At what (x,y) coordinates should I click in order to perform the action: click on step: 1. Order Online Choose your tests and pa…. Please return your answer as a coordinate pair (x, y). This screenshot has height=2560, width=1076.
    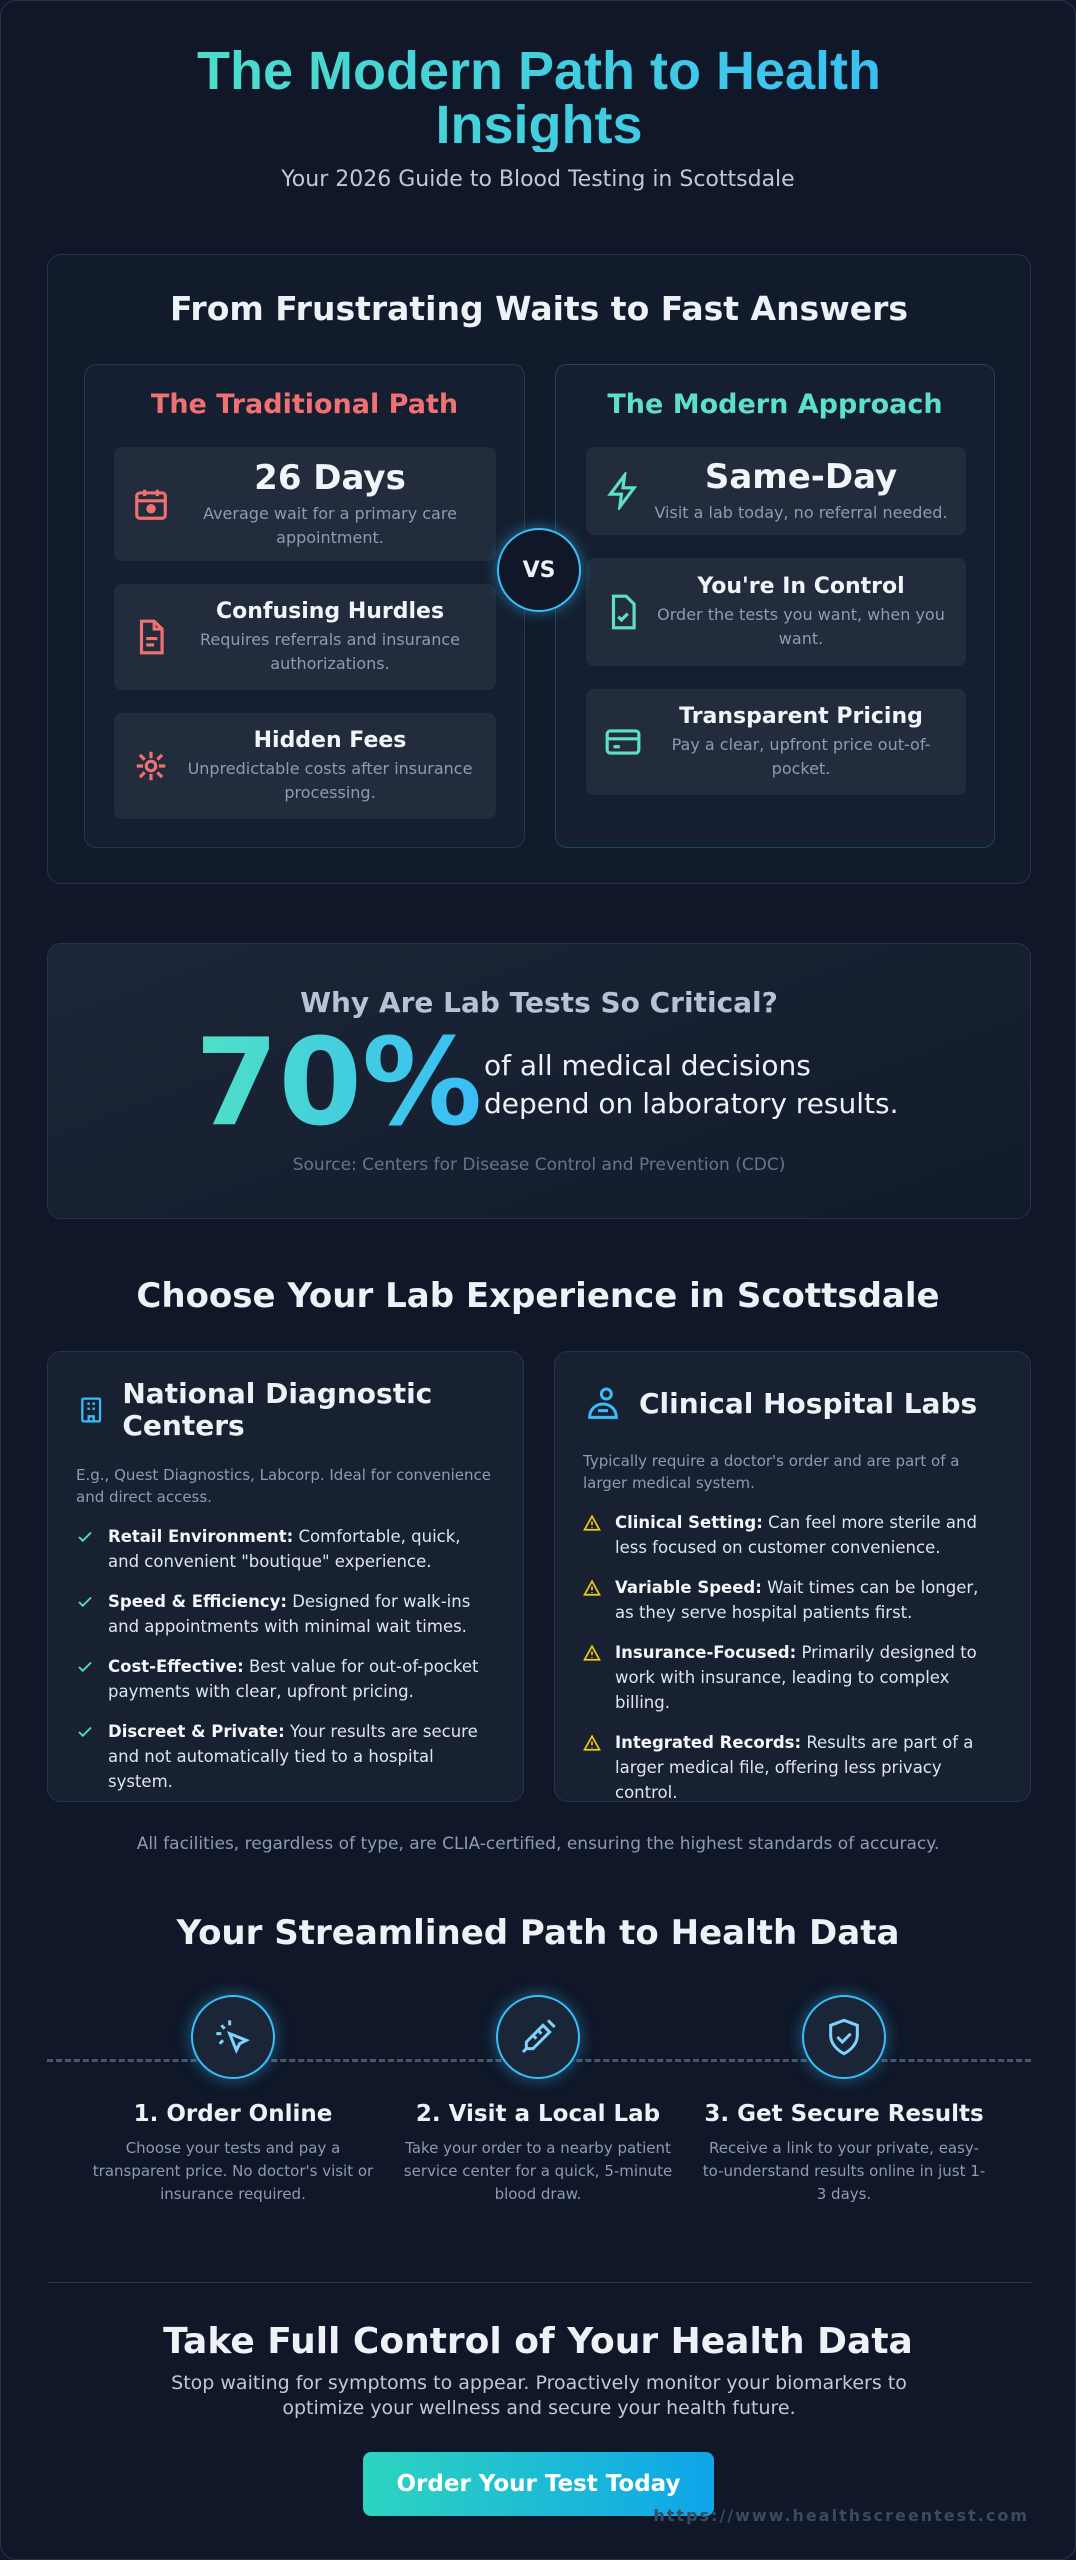
    Looking at the image, I should click on (233, 2100).